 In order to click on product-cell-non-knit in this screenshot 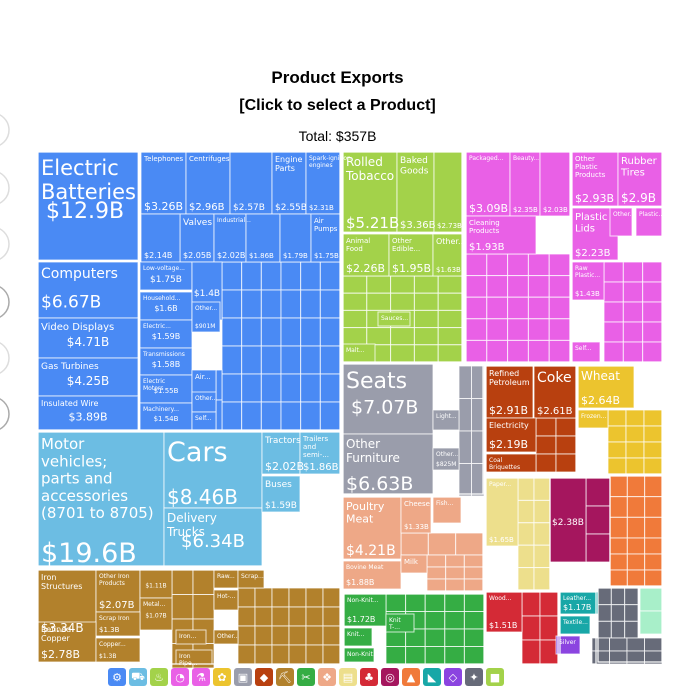, I will do `click(365, 610)`.